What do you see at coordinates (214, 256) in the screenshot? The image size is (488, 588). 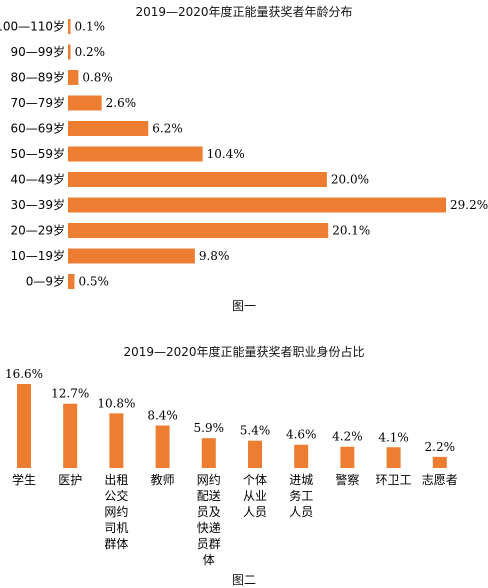 I see `age-value-label: 9.8%` at bounding box center [214, 256].